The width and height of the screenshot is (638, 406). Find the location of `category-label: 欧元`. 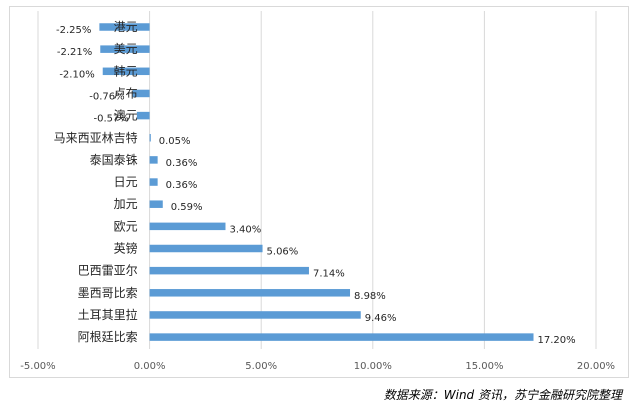

category-label: 欧元 is located at coordinates (126, 226).